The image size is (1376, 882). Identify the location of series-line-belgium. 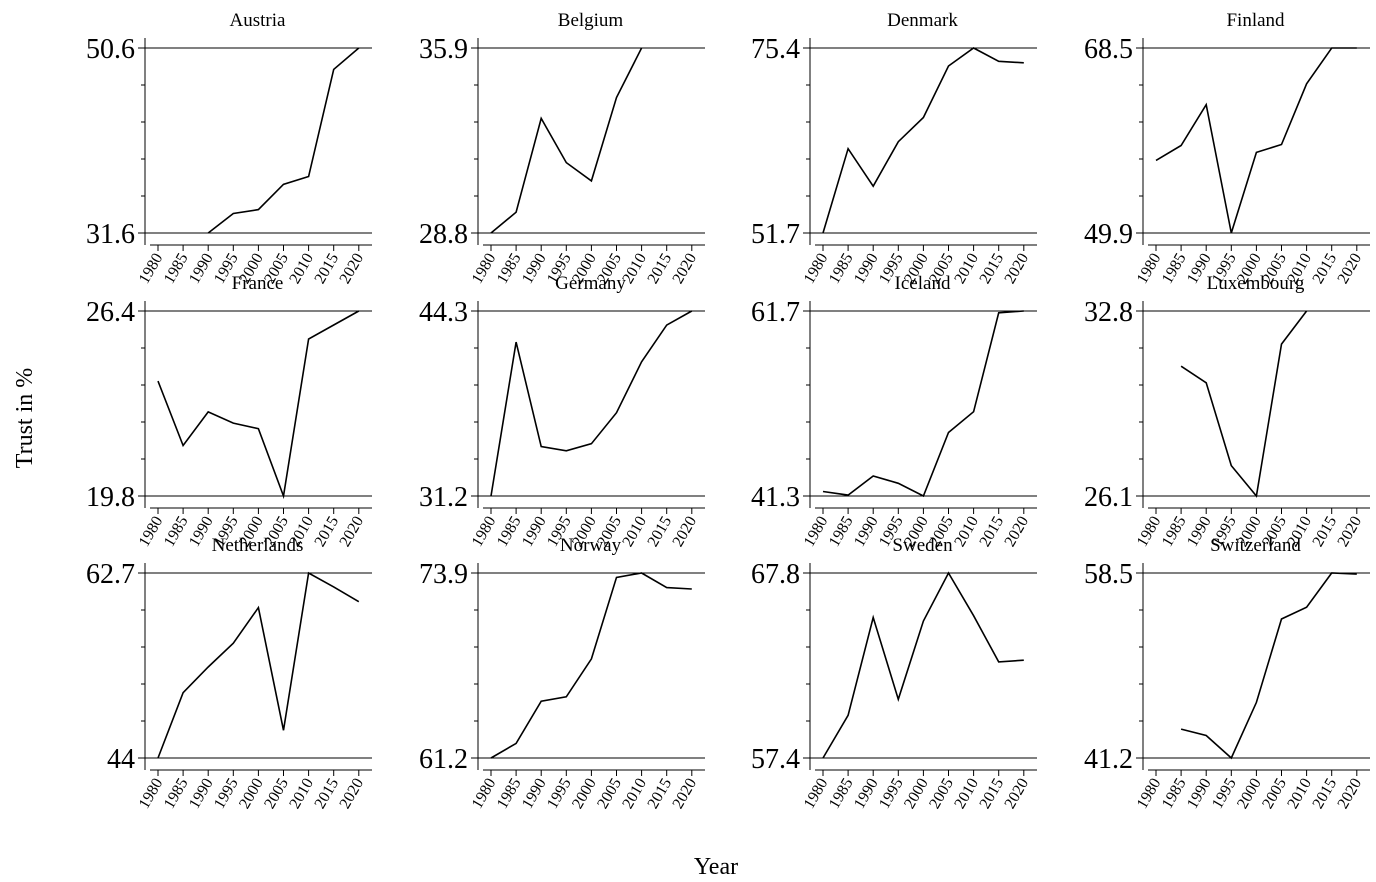
(566, 140).